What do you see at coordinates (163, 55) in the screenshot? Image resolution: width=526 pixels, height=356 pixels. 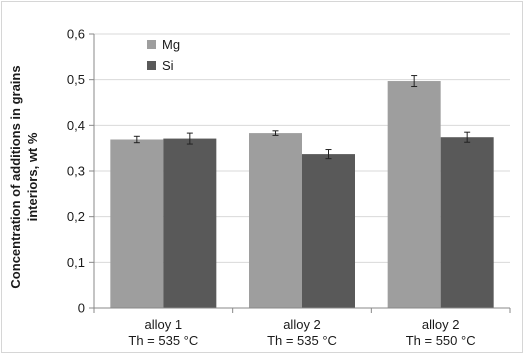 I see `legend: Mg Si` at bounding box center [163, 55].